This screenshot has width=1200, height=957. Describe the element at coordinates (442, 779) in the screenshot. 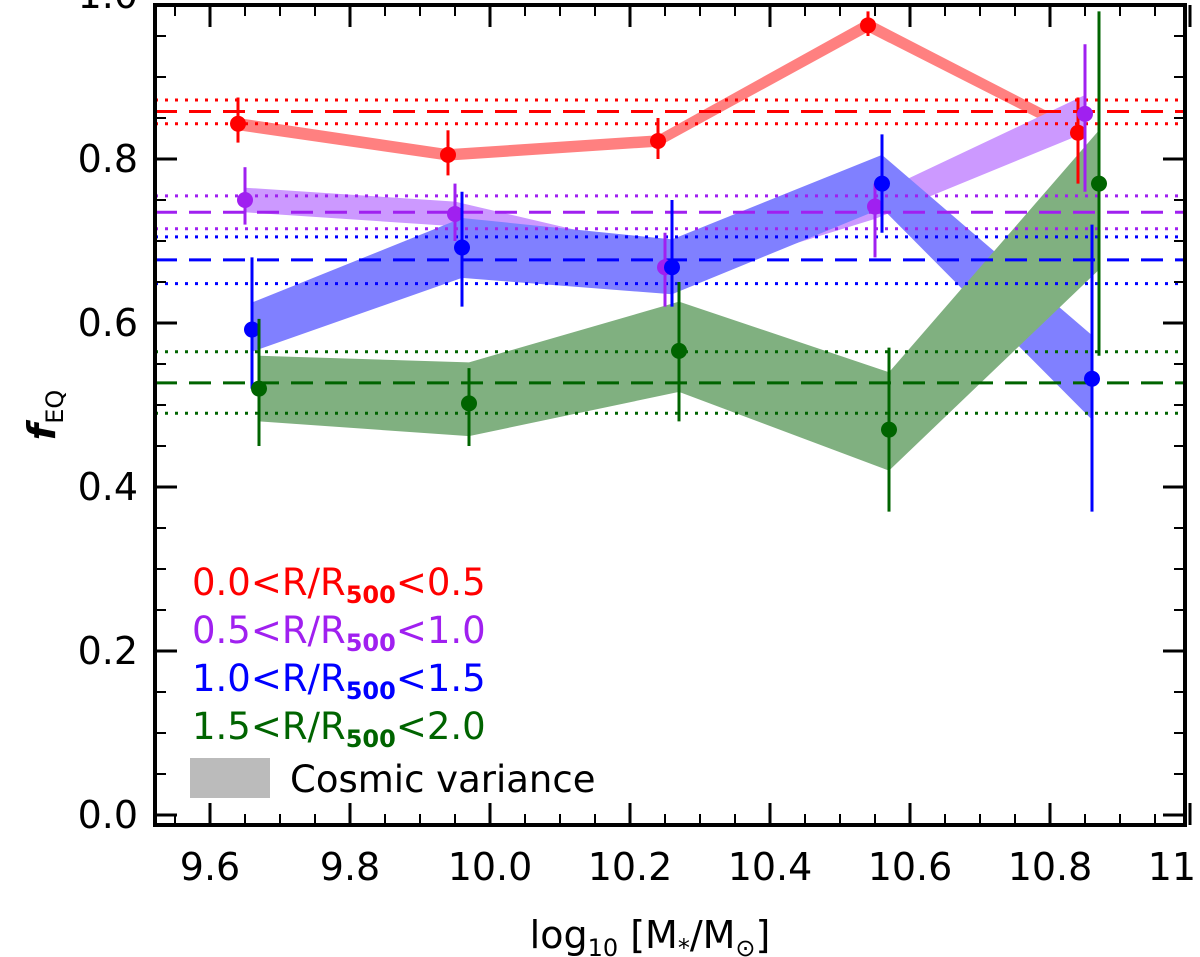

I see `legend-entry-cosmic-variance: Cosmic variance` at that location.